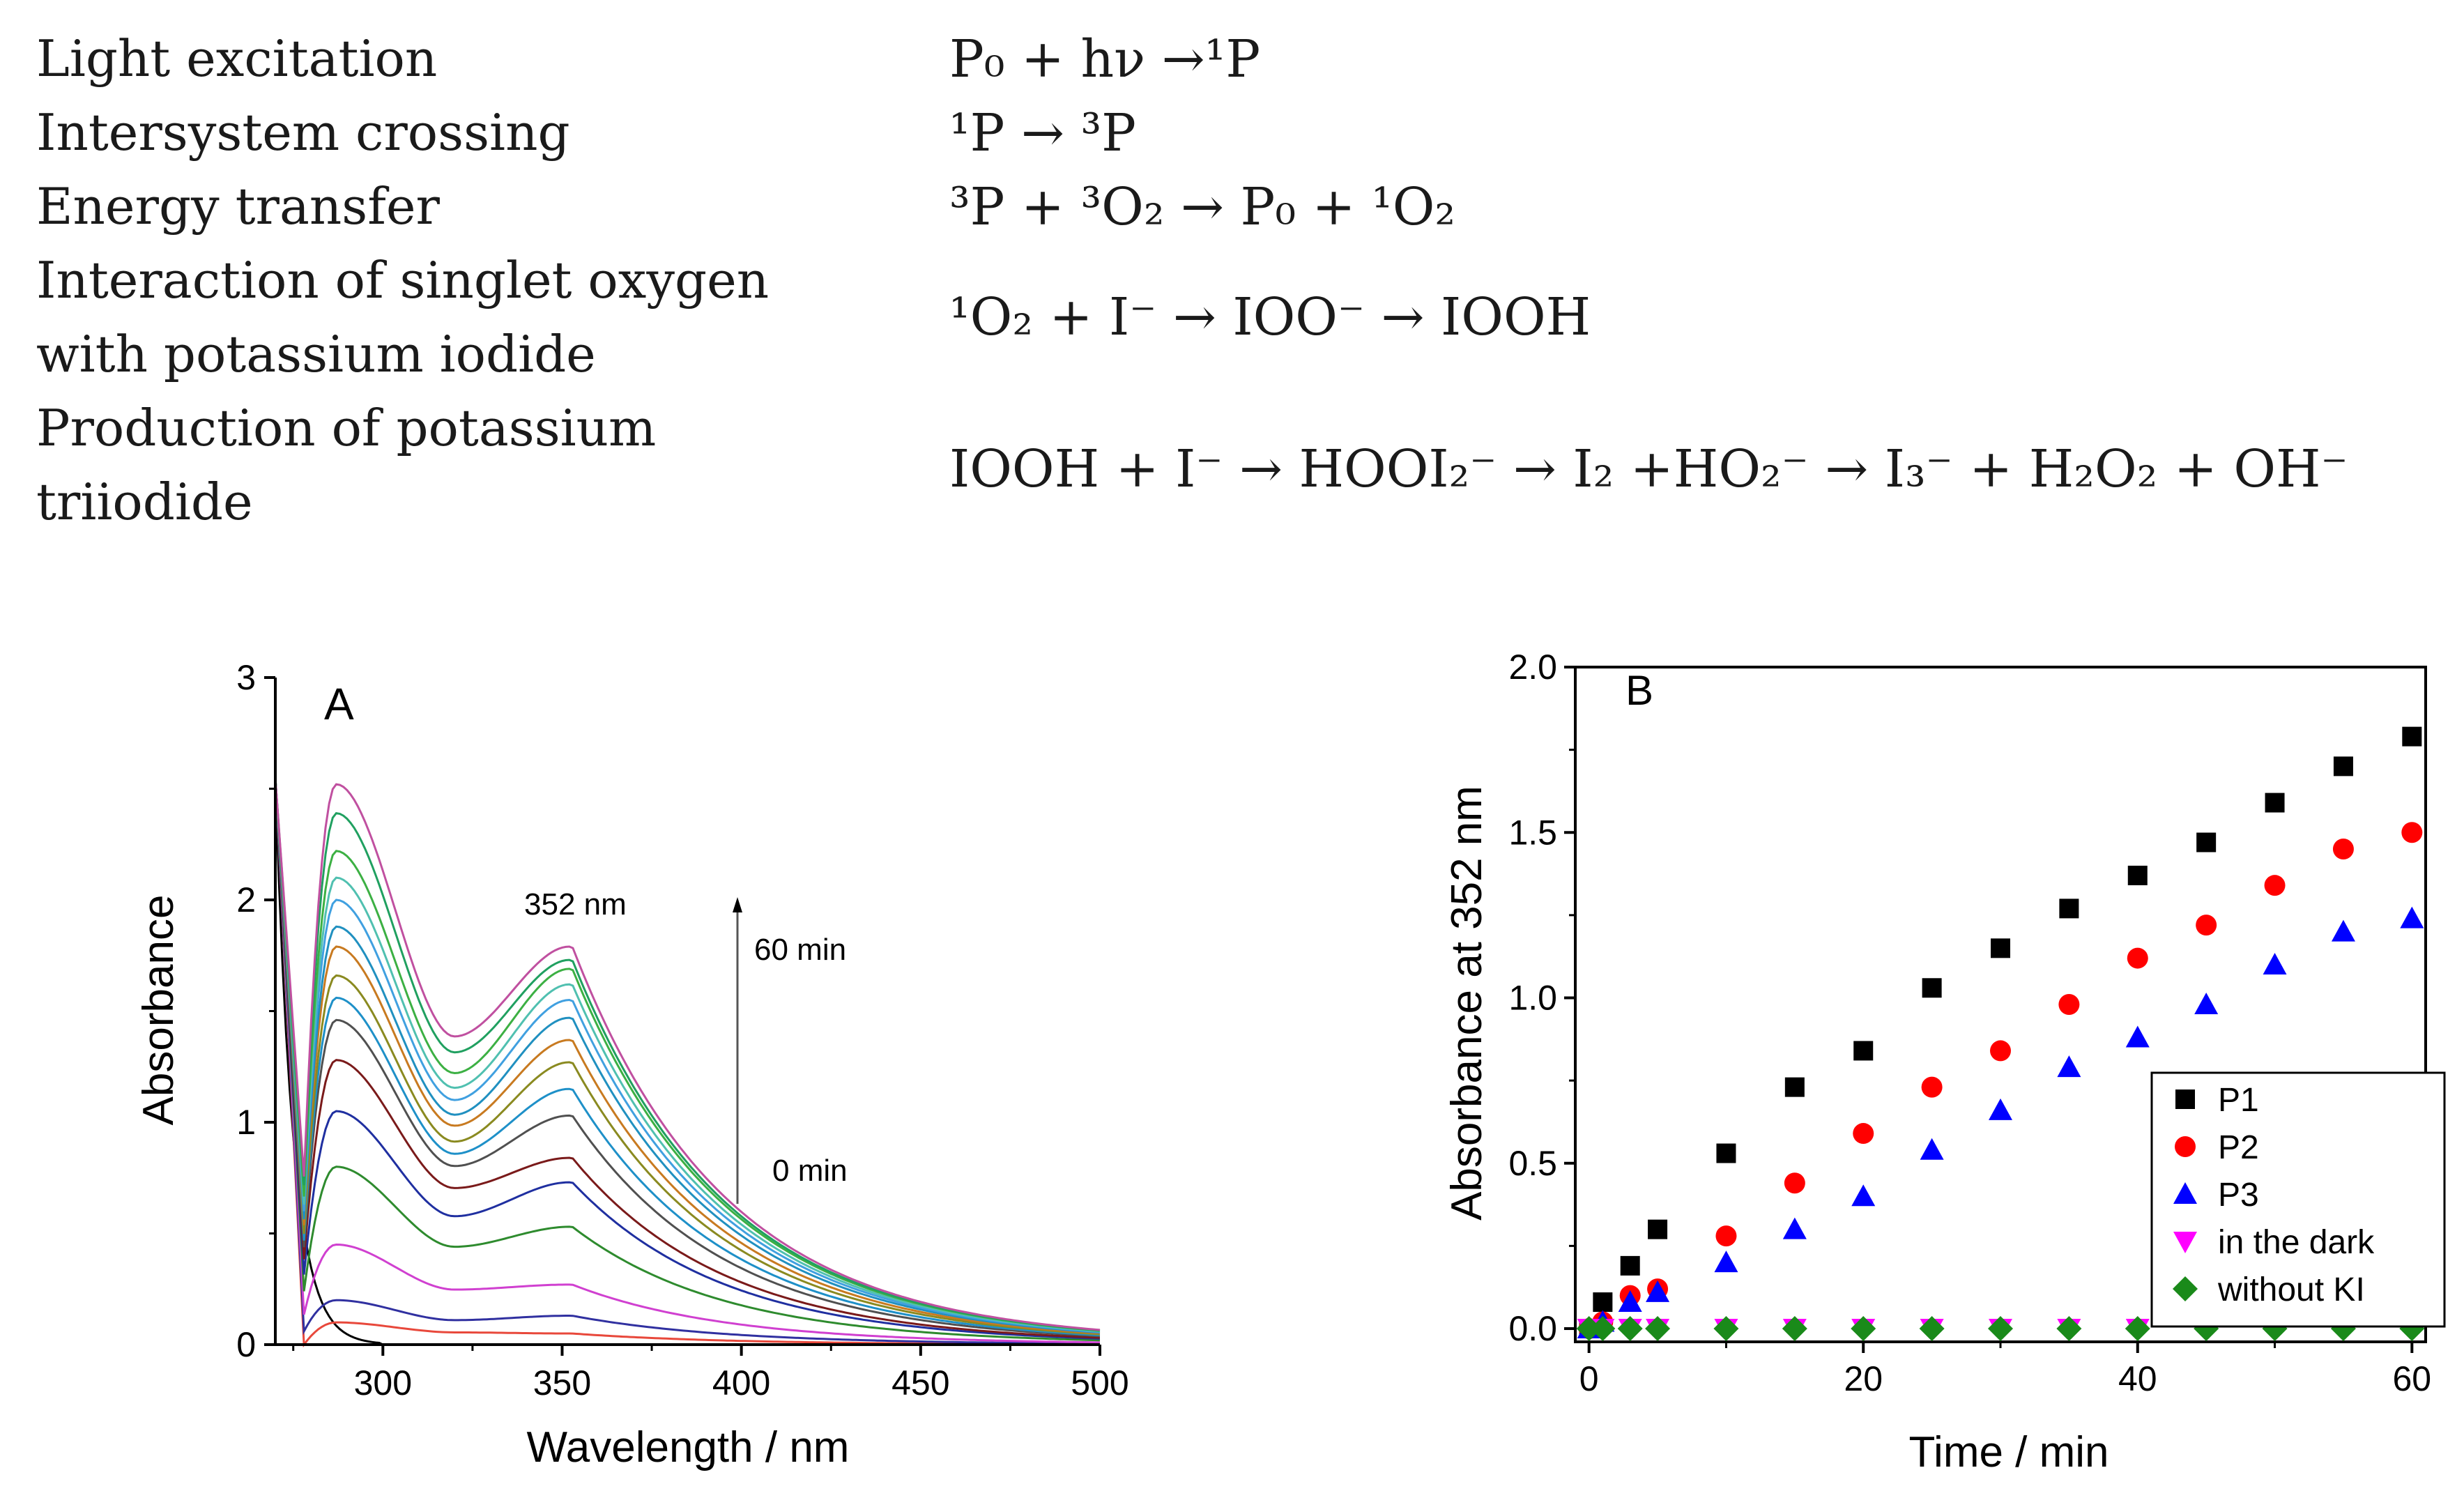 Image resolution: width=2464 pixels, height=1491 pixels. I want to click on step-label-triiodide-line1: Production of potassium, so click(346, 428).